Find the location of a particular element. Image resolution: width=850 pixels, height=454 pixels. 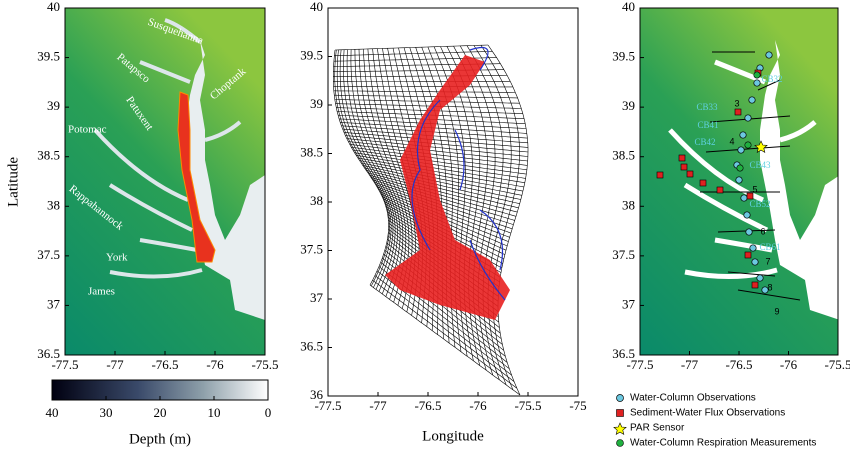

x-tick-label: -77 is located at coordinates (378, 405).